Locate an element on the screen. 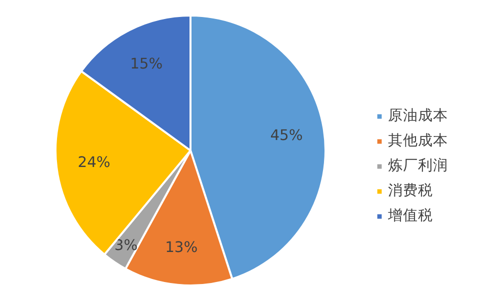 The height and width of the screenshot is (300, 500). data-label: 45% is located at coordinates (286, 135).